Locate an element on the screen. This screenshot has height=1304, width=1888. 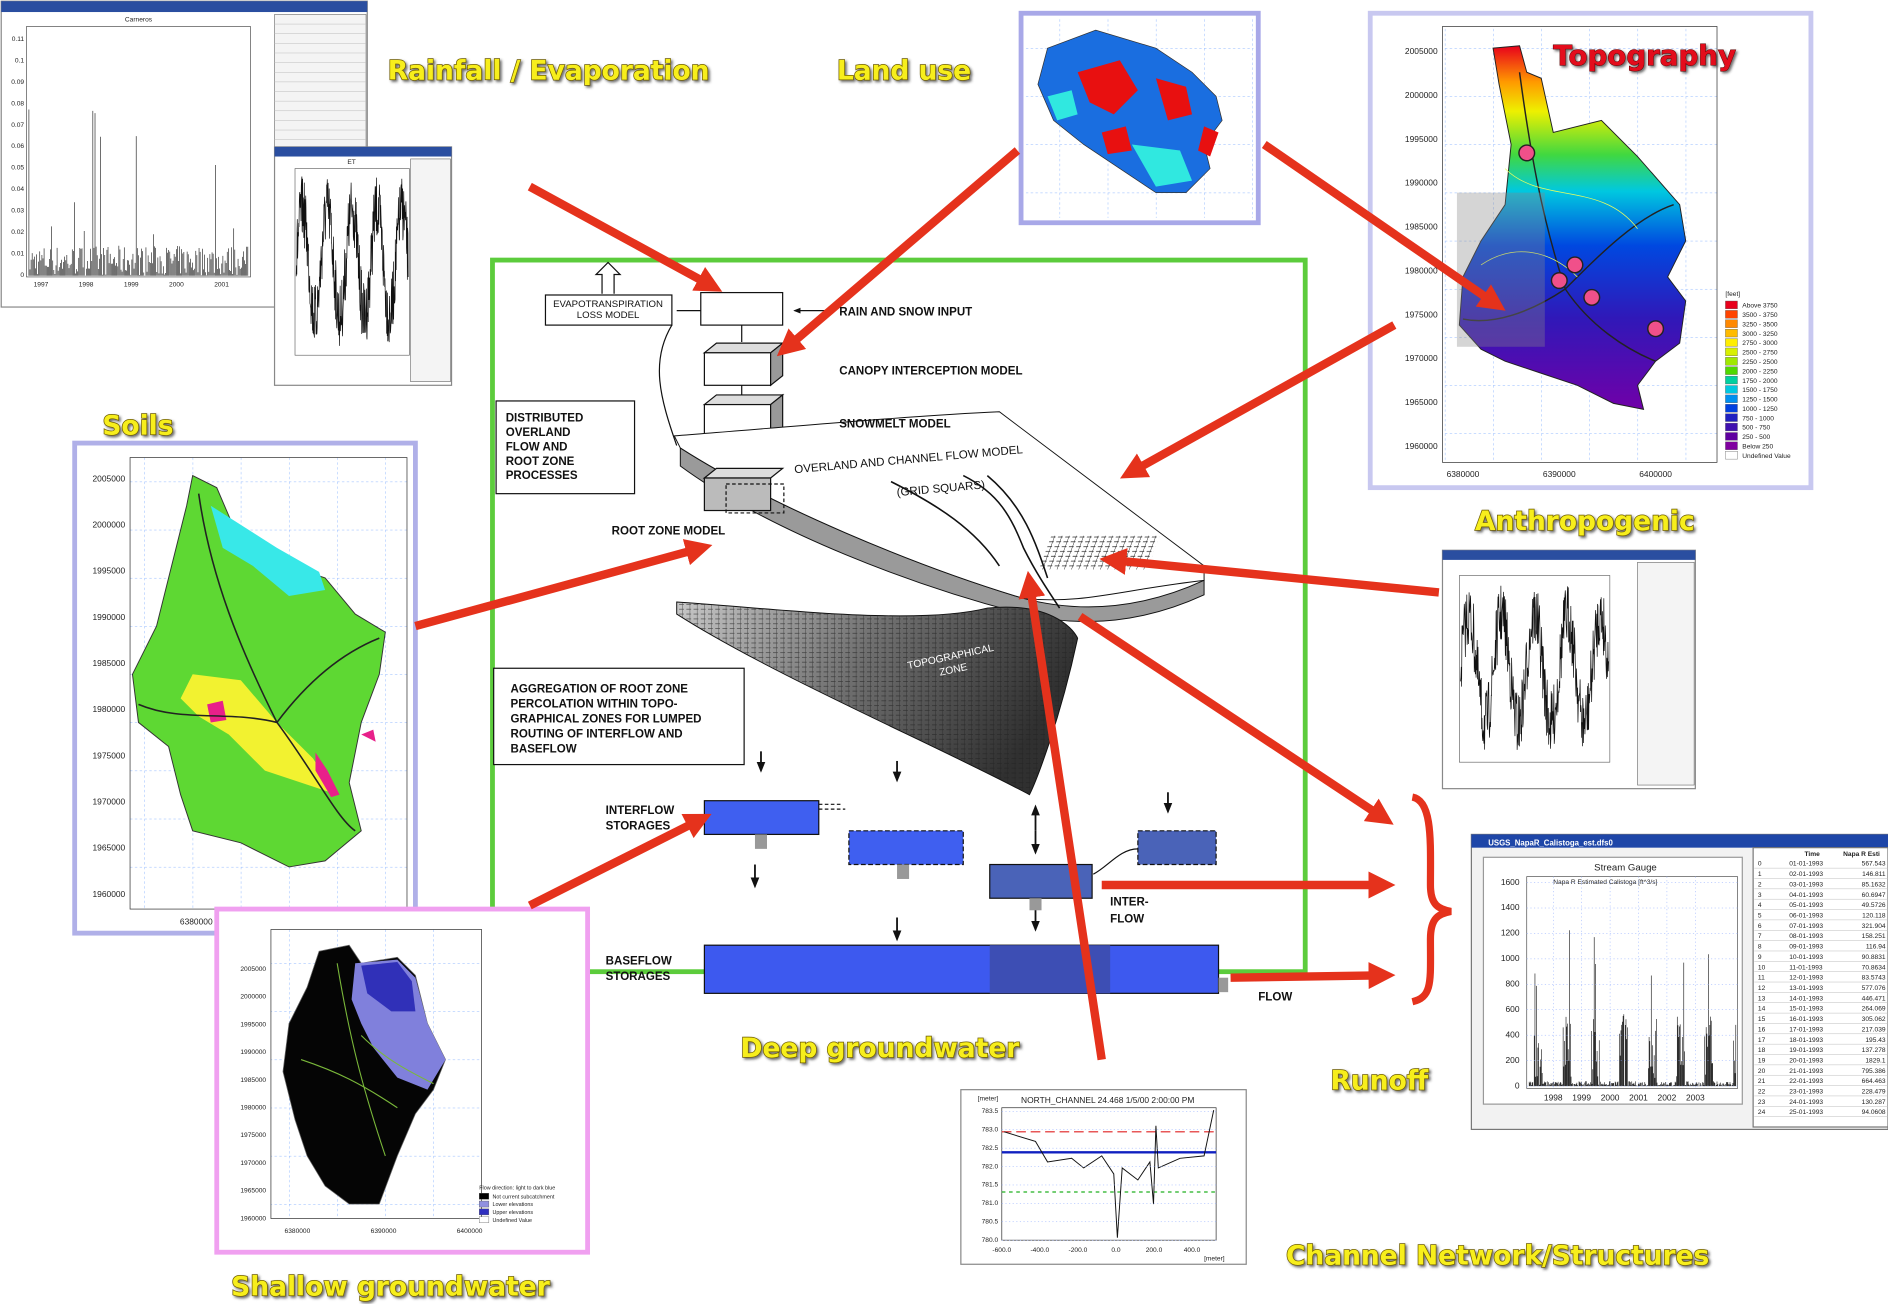
legend-label: 750 - 1000 is located at coordinates (1758, 418).